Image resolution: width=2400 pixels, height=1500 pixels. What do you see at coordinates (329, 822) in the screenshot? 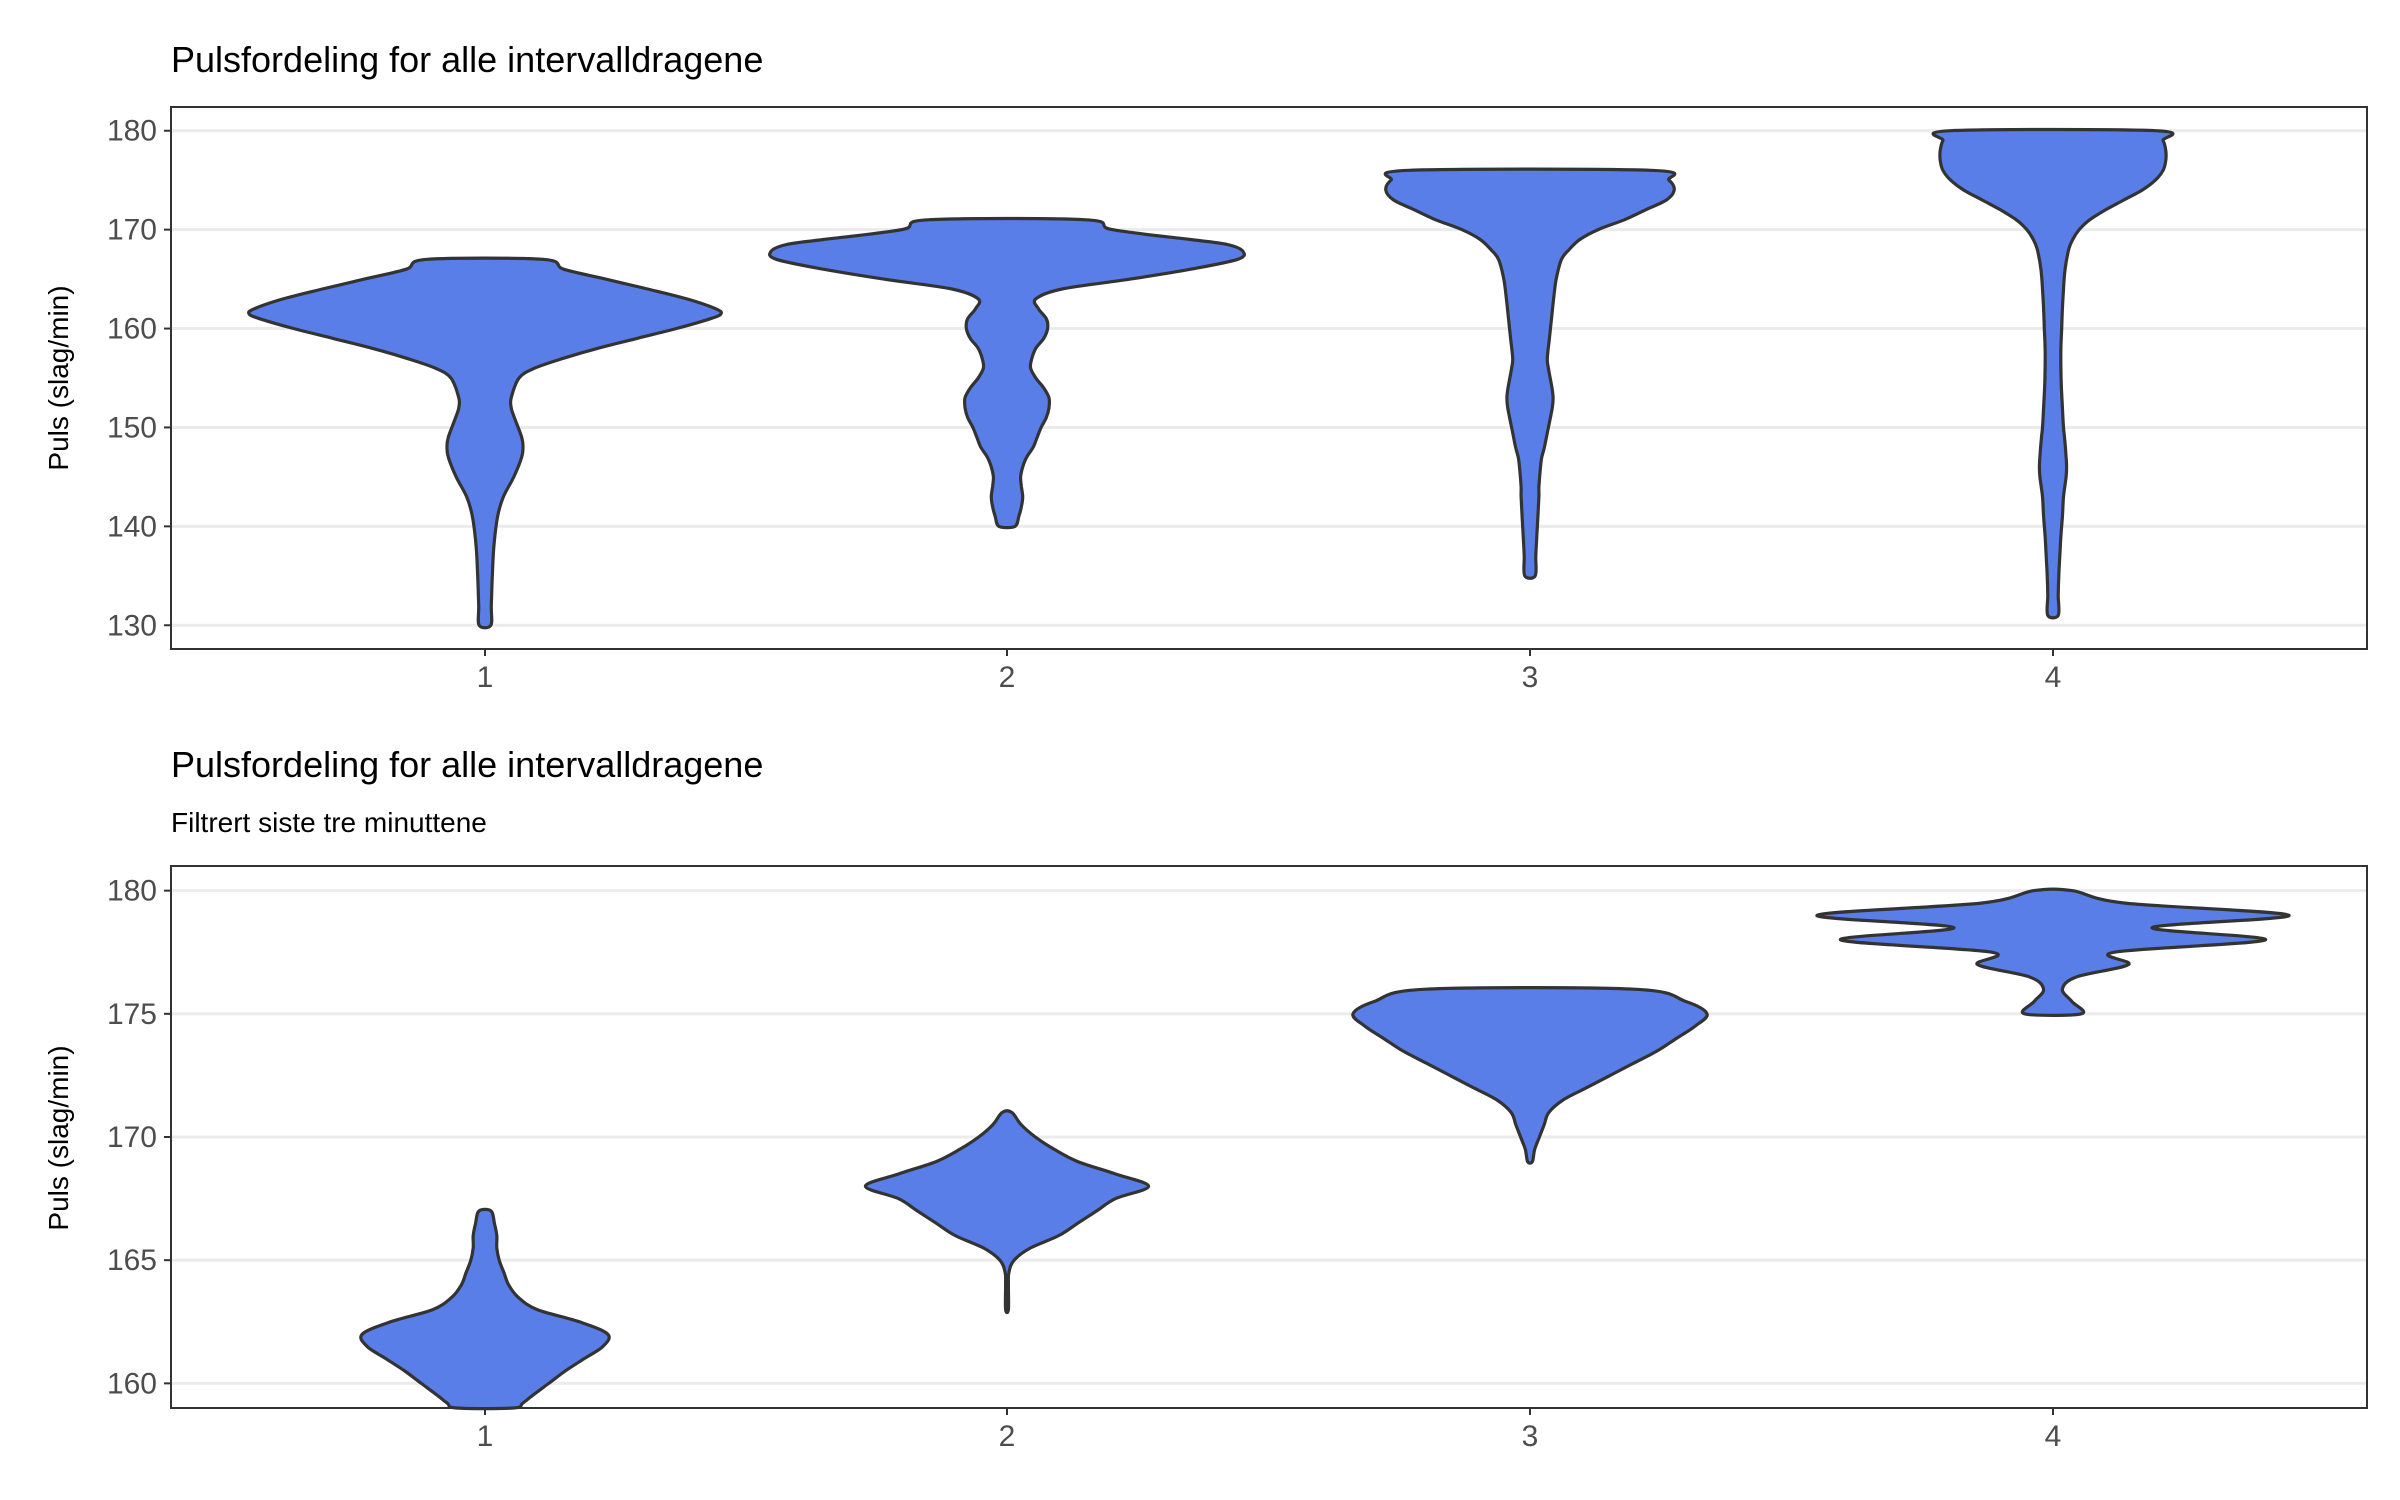
I see `panel-bottom-subtitle: Filtrert siste tre minuttene` at bounding box center [329, 822].